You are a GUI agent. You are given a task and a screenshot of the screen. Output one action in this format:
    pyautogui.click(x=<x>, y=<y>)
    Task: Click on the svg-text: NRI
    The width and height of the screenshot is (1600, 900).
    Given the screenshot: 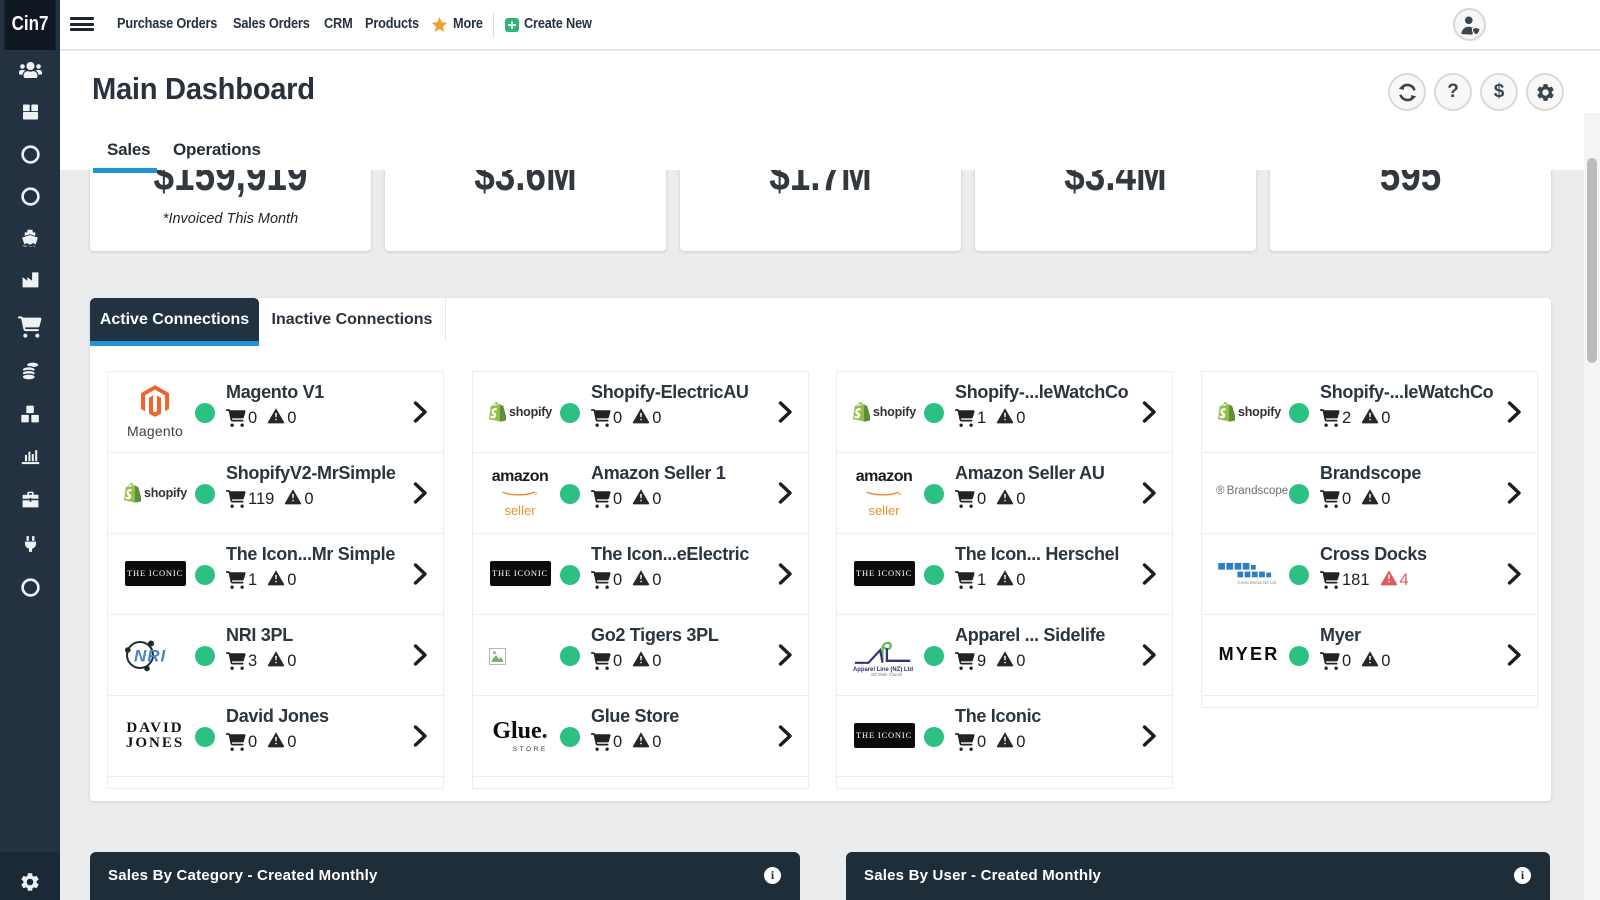 What is the action you would take?
    pyautogui.click(x=150, y=655)
    